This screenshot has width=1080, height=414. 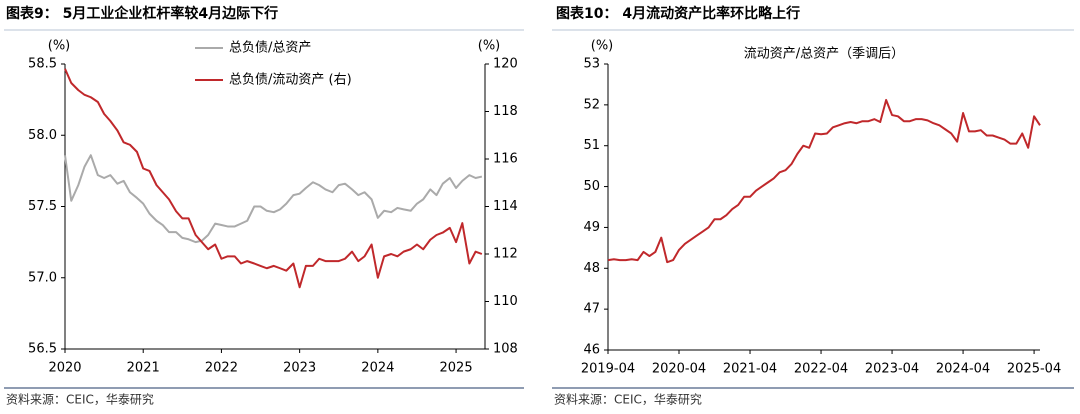 I want to click on legend-label: 总负债/总资产, so click(x=270, y=48).